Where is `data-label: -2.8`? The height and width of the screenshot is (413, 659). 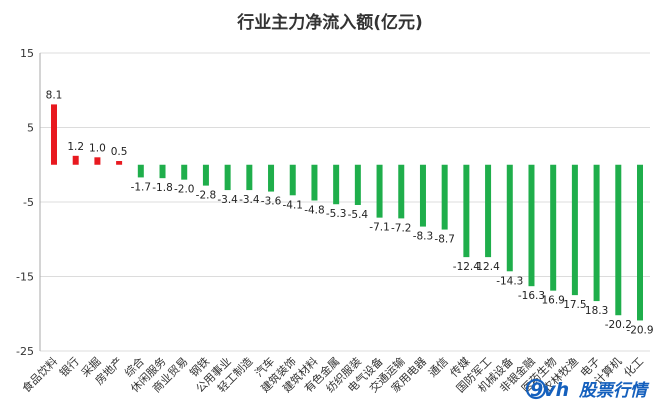 data-label: -2.8 is located at coordinates (206, 196).